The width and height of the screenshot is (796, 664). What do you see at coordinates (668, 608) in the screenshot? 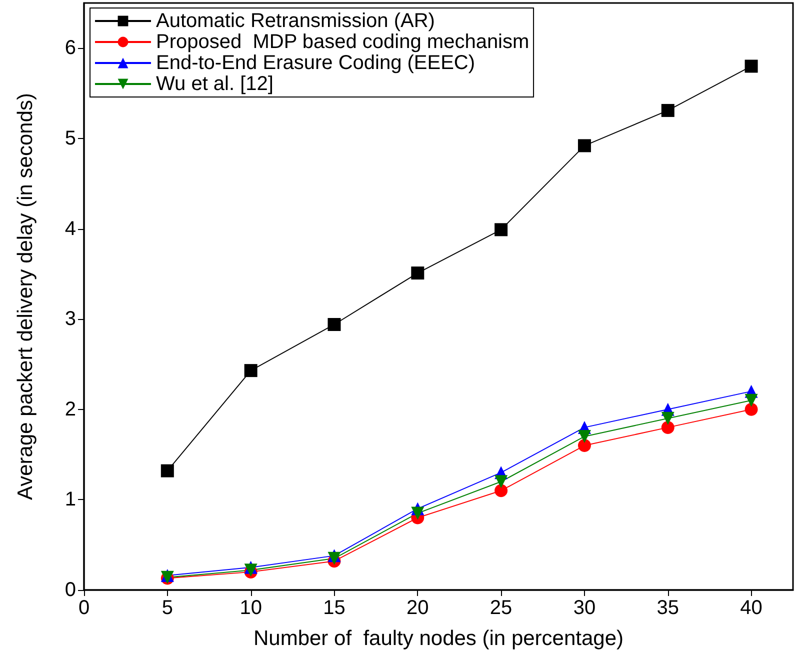
I see `x-tick-label: 35` at bounding box center [668, 608].